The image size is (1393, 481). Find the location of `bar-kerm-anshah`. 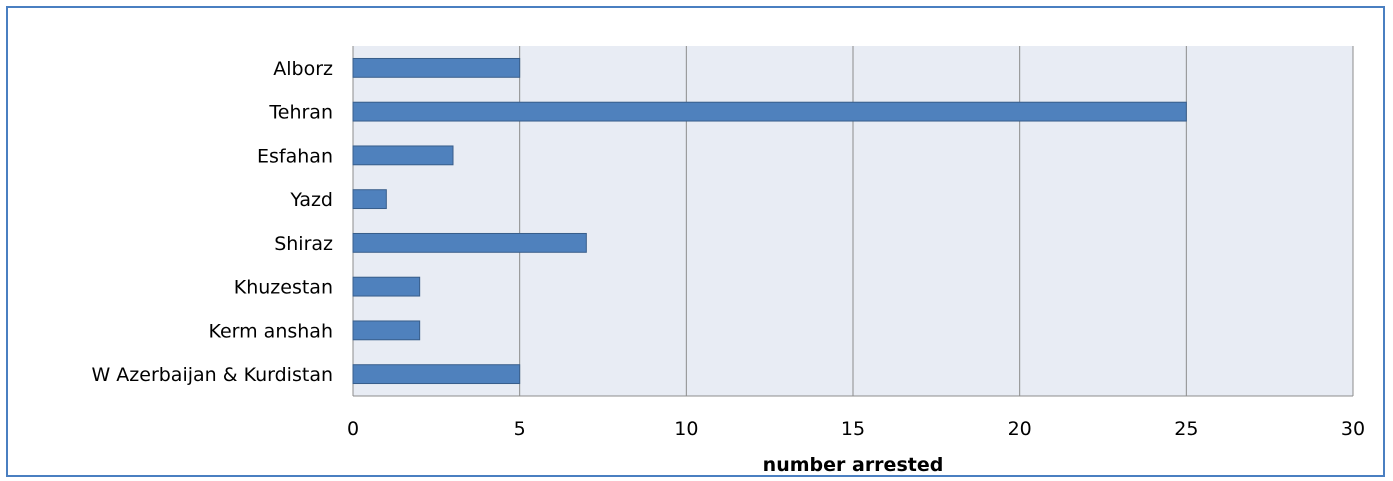

bar-kerm-anshah is located at coordinates (386, 330).